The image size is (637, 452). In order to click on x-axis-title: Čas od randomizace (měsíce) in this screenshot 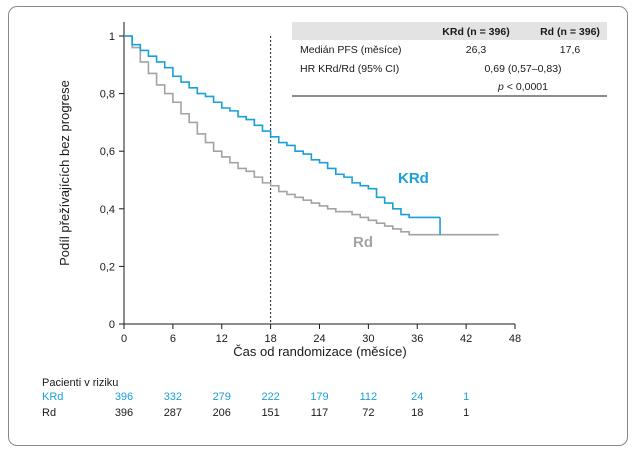, I will do `click(319, 351)`.